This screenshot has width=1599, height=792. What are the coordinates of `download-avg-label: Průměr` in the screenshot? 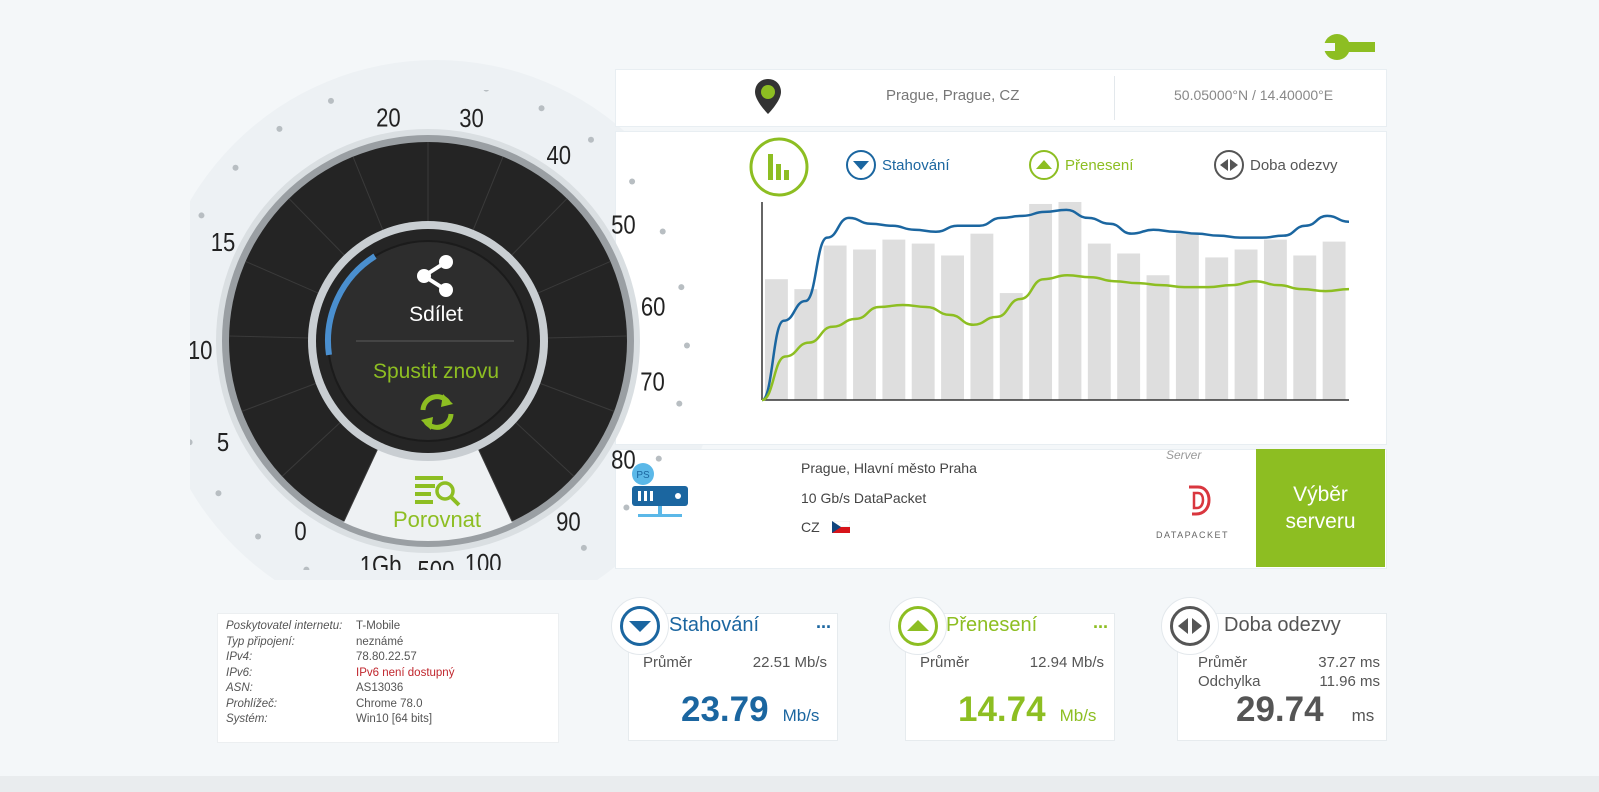 It's located at (668, 662).